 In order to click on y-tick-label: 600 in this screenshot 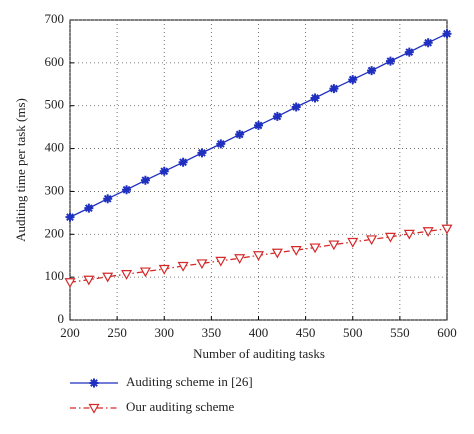, I will do `click(55, 61)`.